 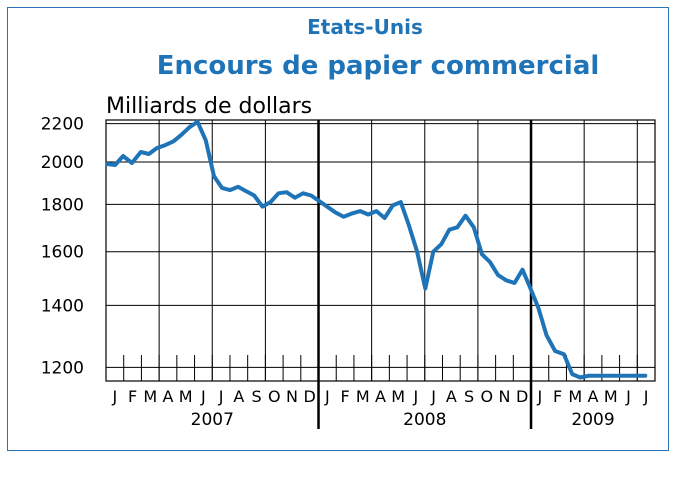 What do you see at coordinates (424, 420) in the screenshot?
I see `year-label: 2008` at bounding box center [424, 420].